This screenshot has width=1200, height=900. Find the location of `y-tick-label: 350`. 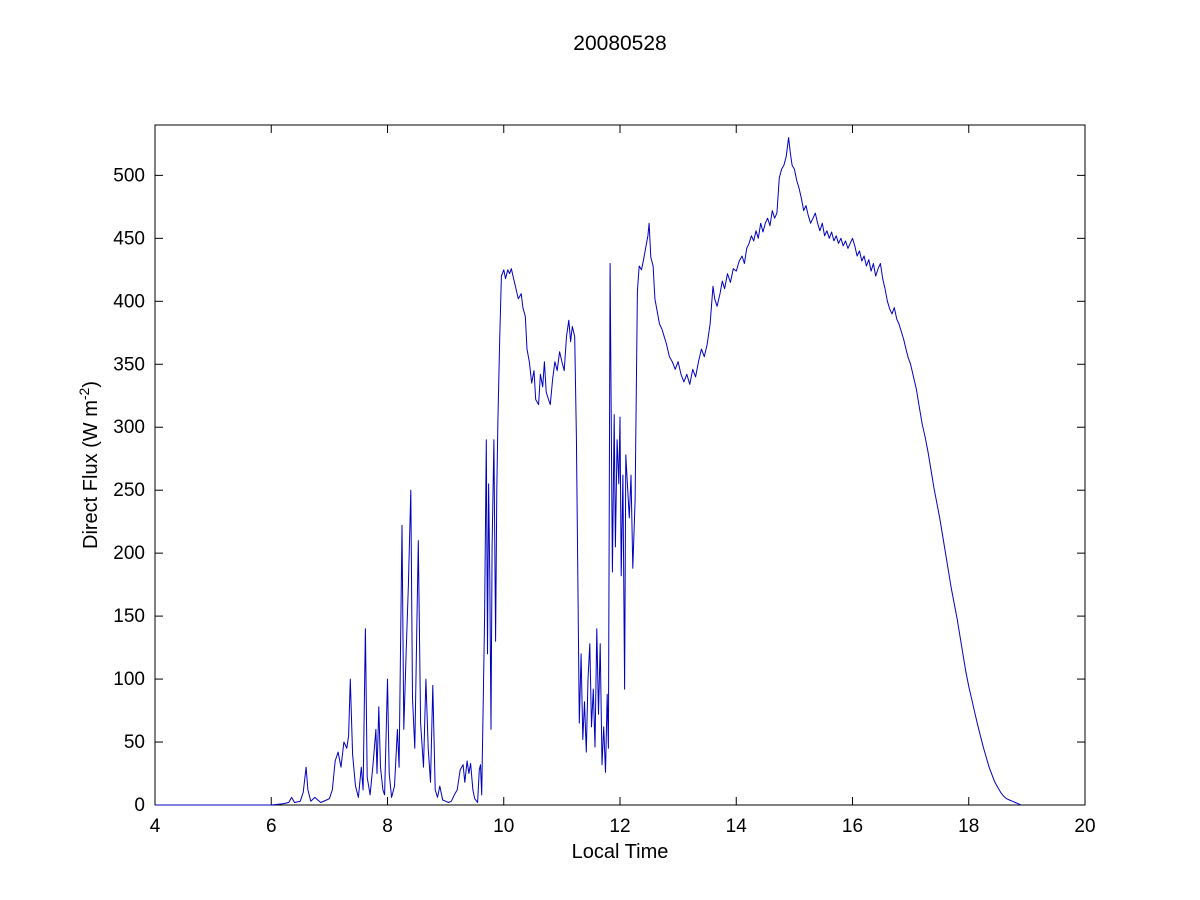

y-tick-label: 350 is located at coordinates (129, 364).